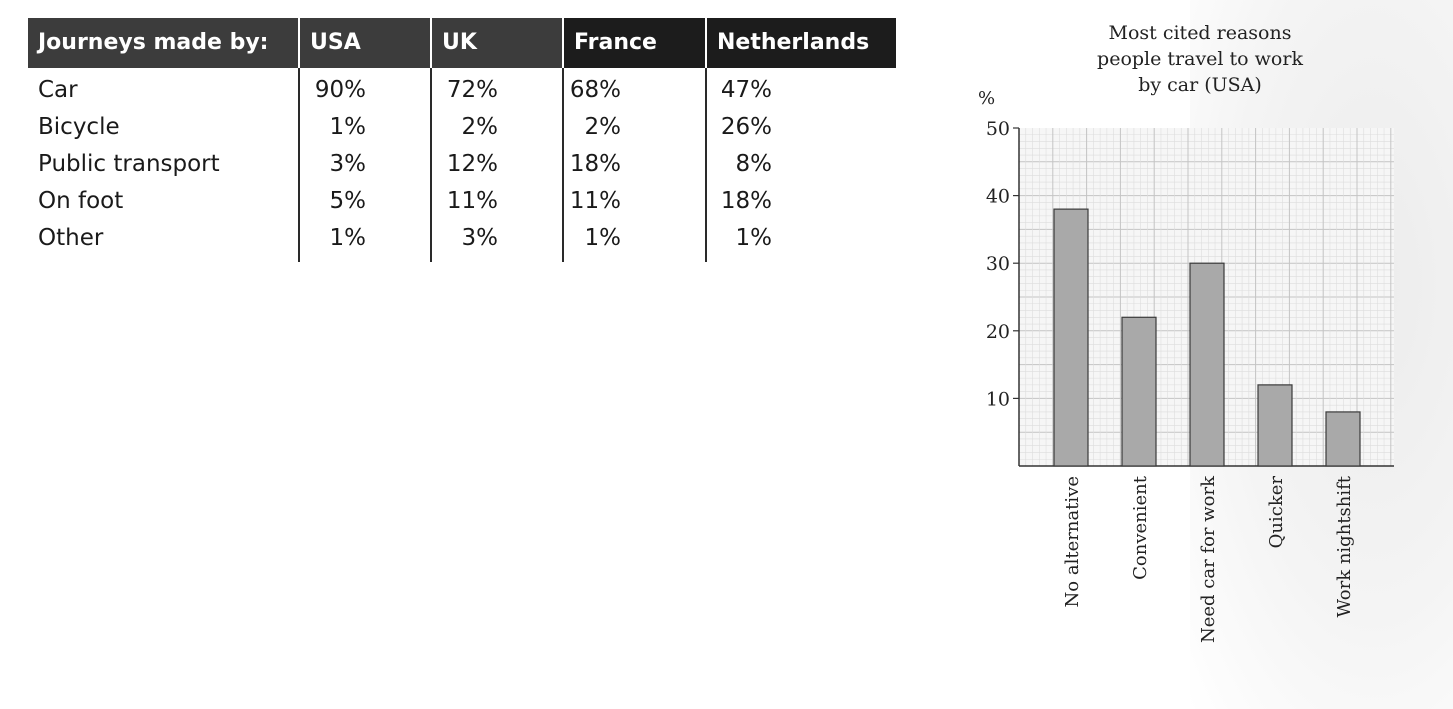 Image resolution: width=1453 pixels, height=709 pixels. I want to click on cell-uk: 72%, so click(472, 90).